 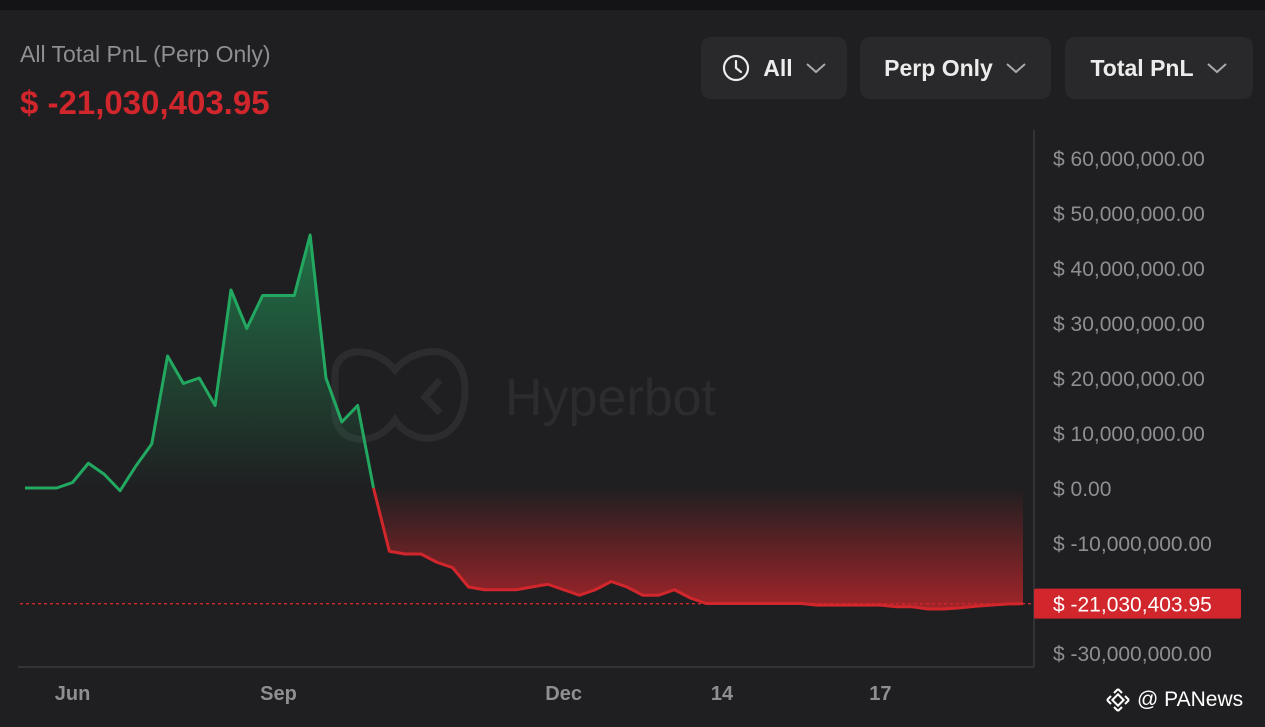 What do you see at coordinates (1082, 489) in the screenshot?
I see `y-tick-label: $ 0.00` at bounding box center [1082, 489].